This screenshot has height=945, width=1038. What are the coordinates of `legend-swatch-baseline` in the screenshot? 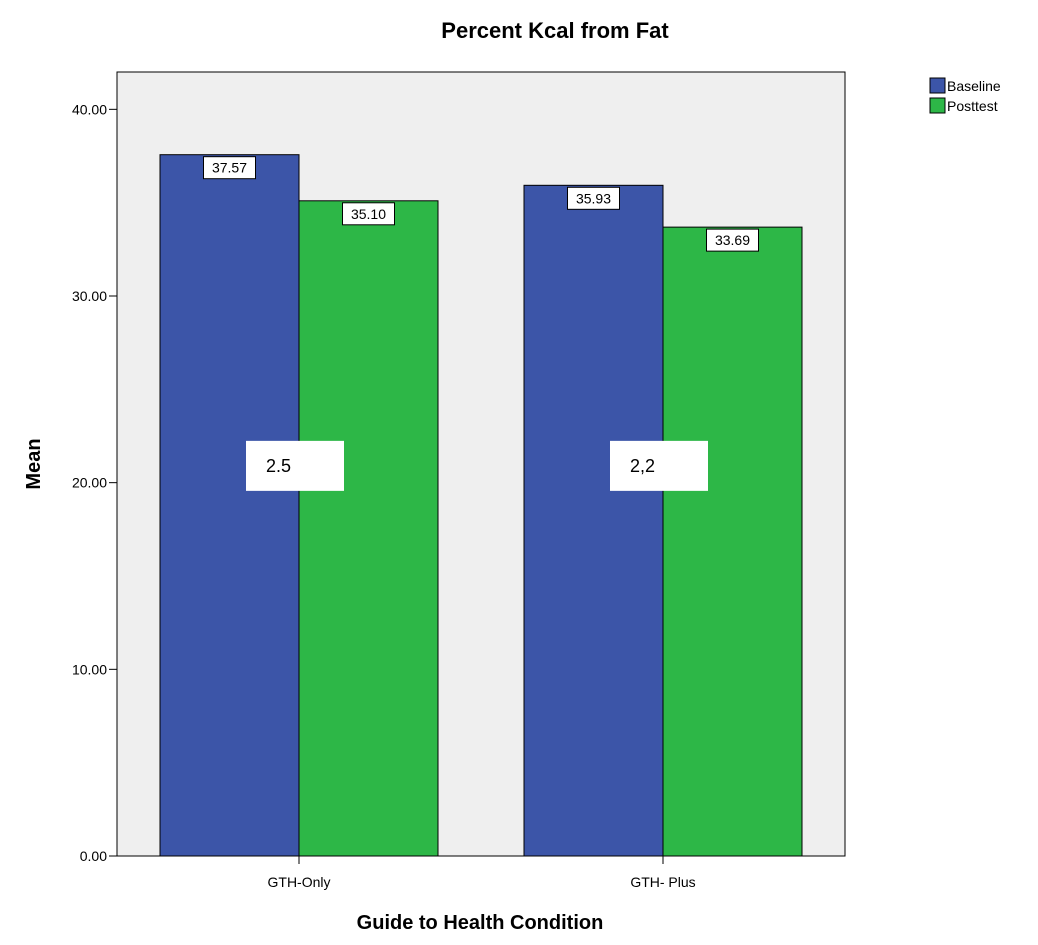 It's located at (937, 85).